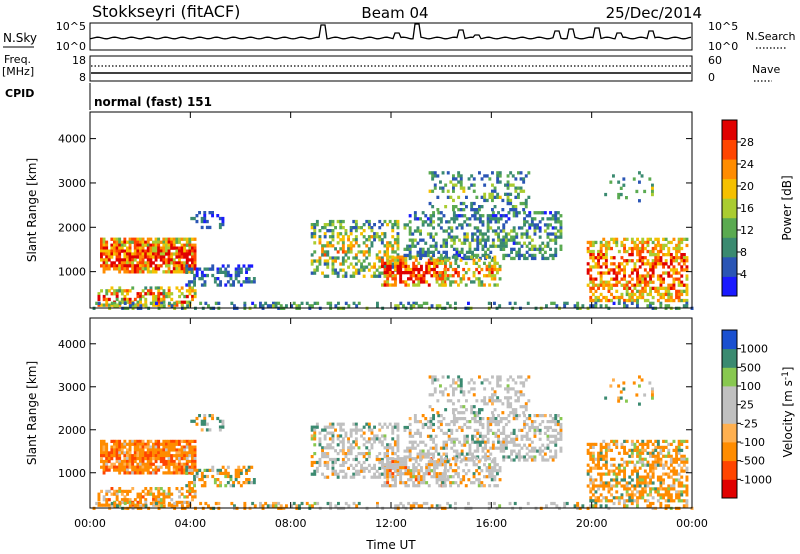  What do you see at coordinates (391, 523) in the screenshot?
I see `x-tick-labels: 00:00 04:00 08:00 12:00 16:00 20:00 00:00` at bounding box center [391, 523].